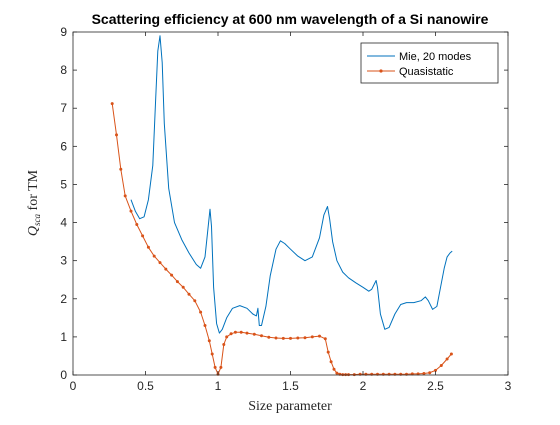  I want to click on x-tick-label: 2, so click(363, 386).